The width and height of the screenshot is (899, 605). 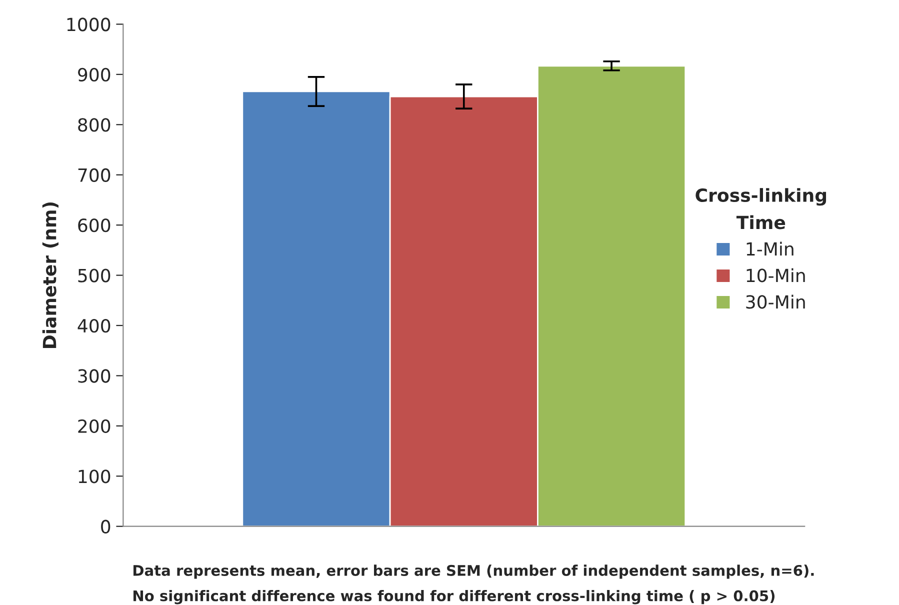 I want to click on legend-title: Cross-linking Time, so click(x=761, y=209).